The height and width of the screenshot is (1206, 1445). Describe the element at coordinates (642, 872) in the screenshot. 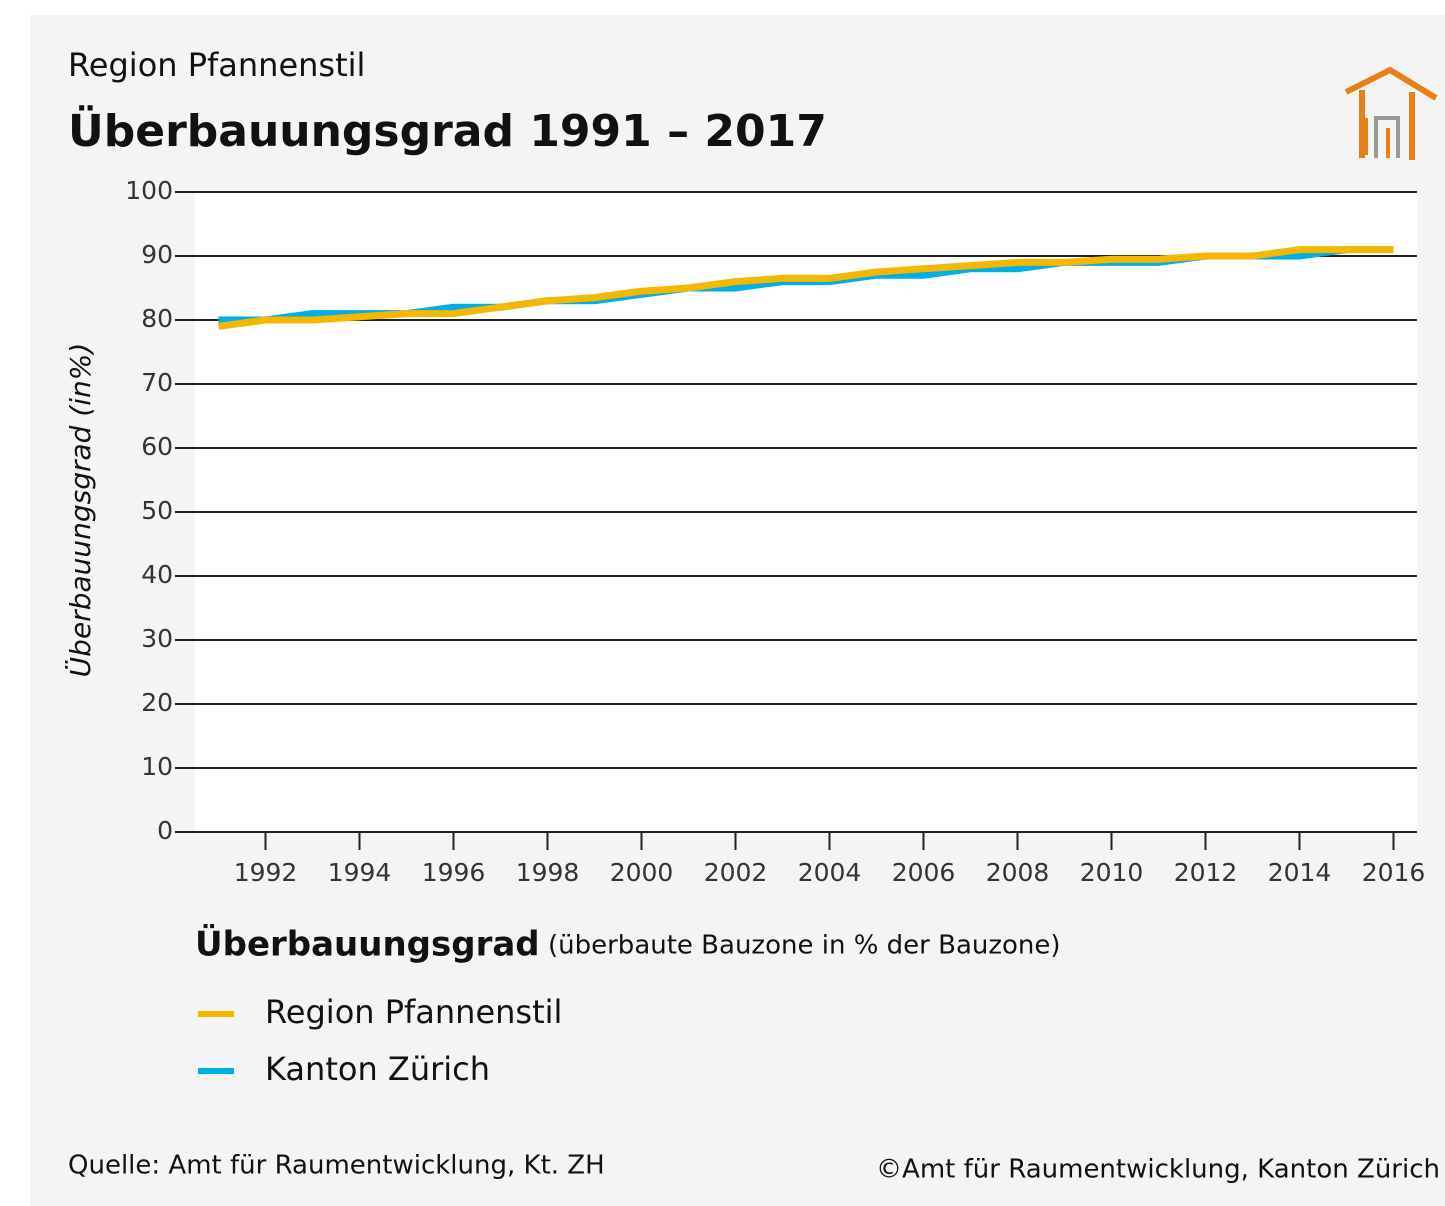

I see `x-tick-label: 2000` at that location.